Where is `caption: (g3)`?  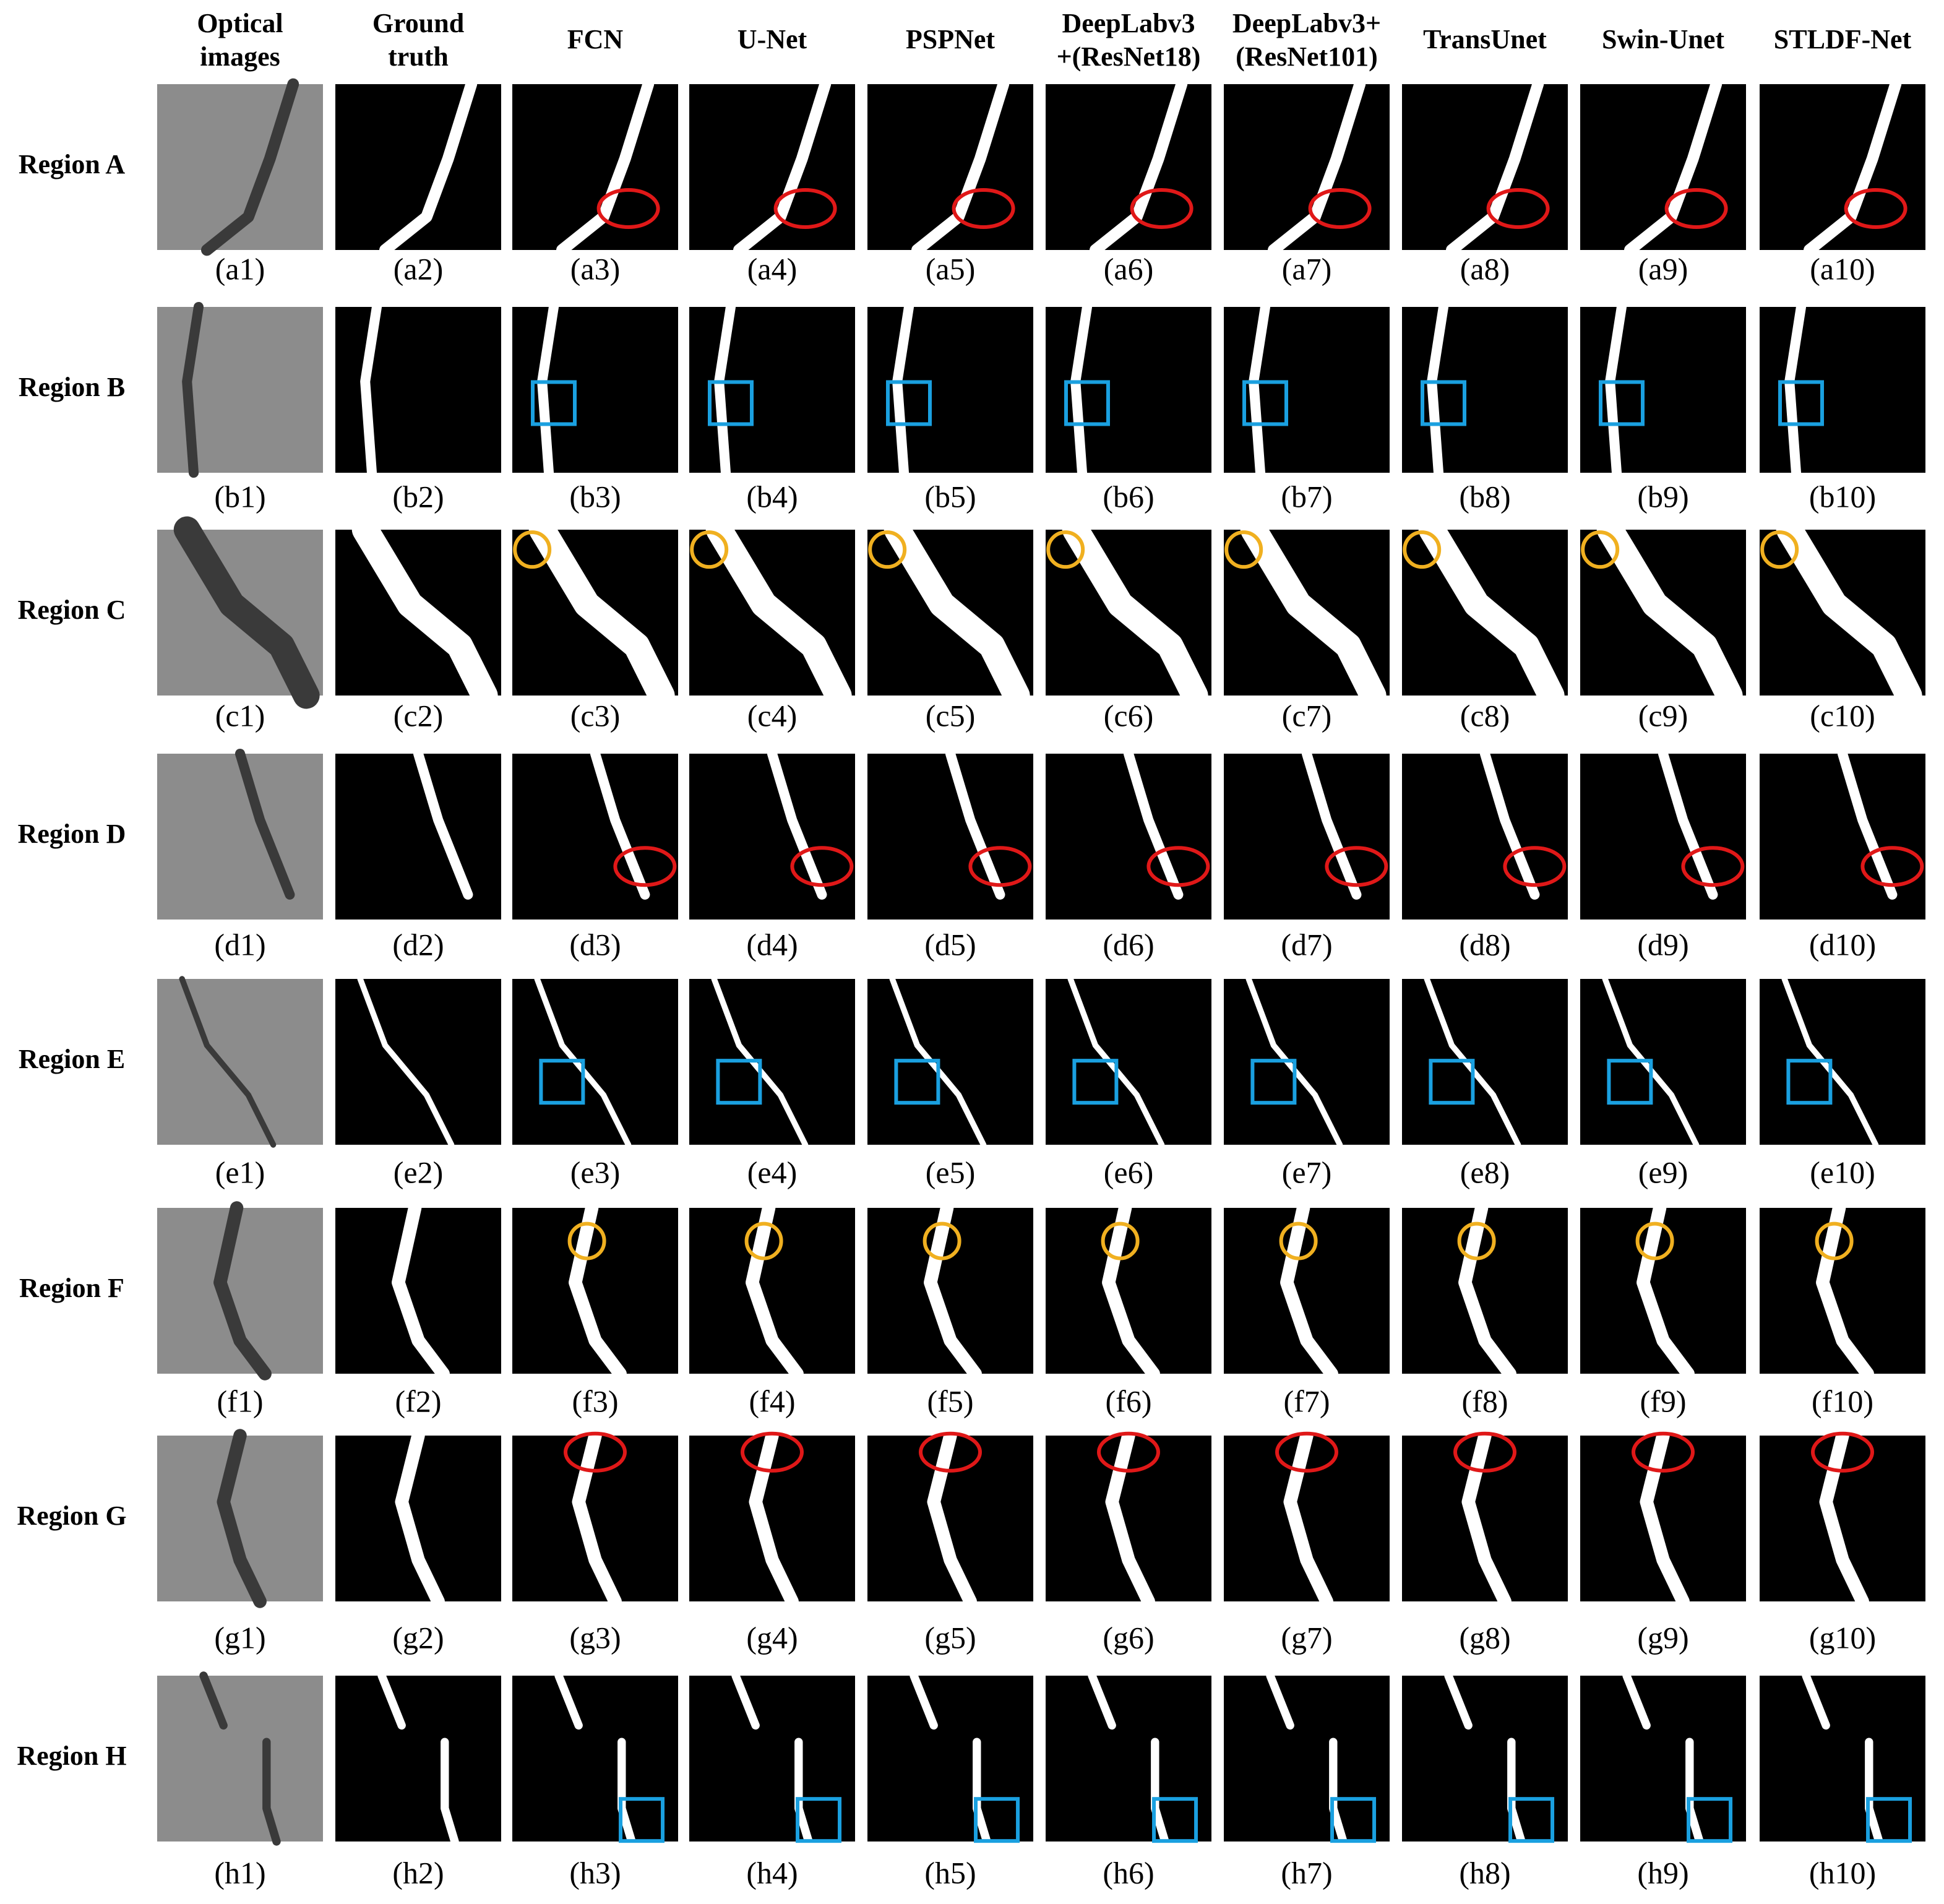
caption: (g3) is located at coordinates (595, 1637).